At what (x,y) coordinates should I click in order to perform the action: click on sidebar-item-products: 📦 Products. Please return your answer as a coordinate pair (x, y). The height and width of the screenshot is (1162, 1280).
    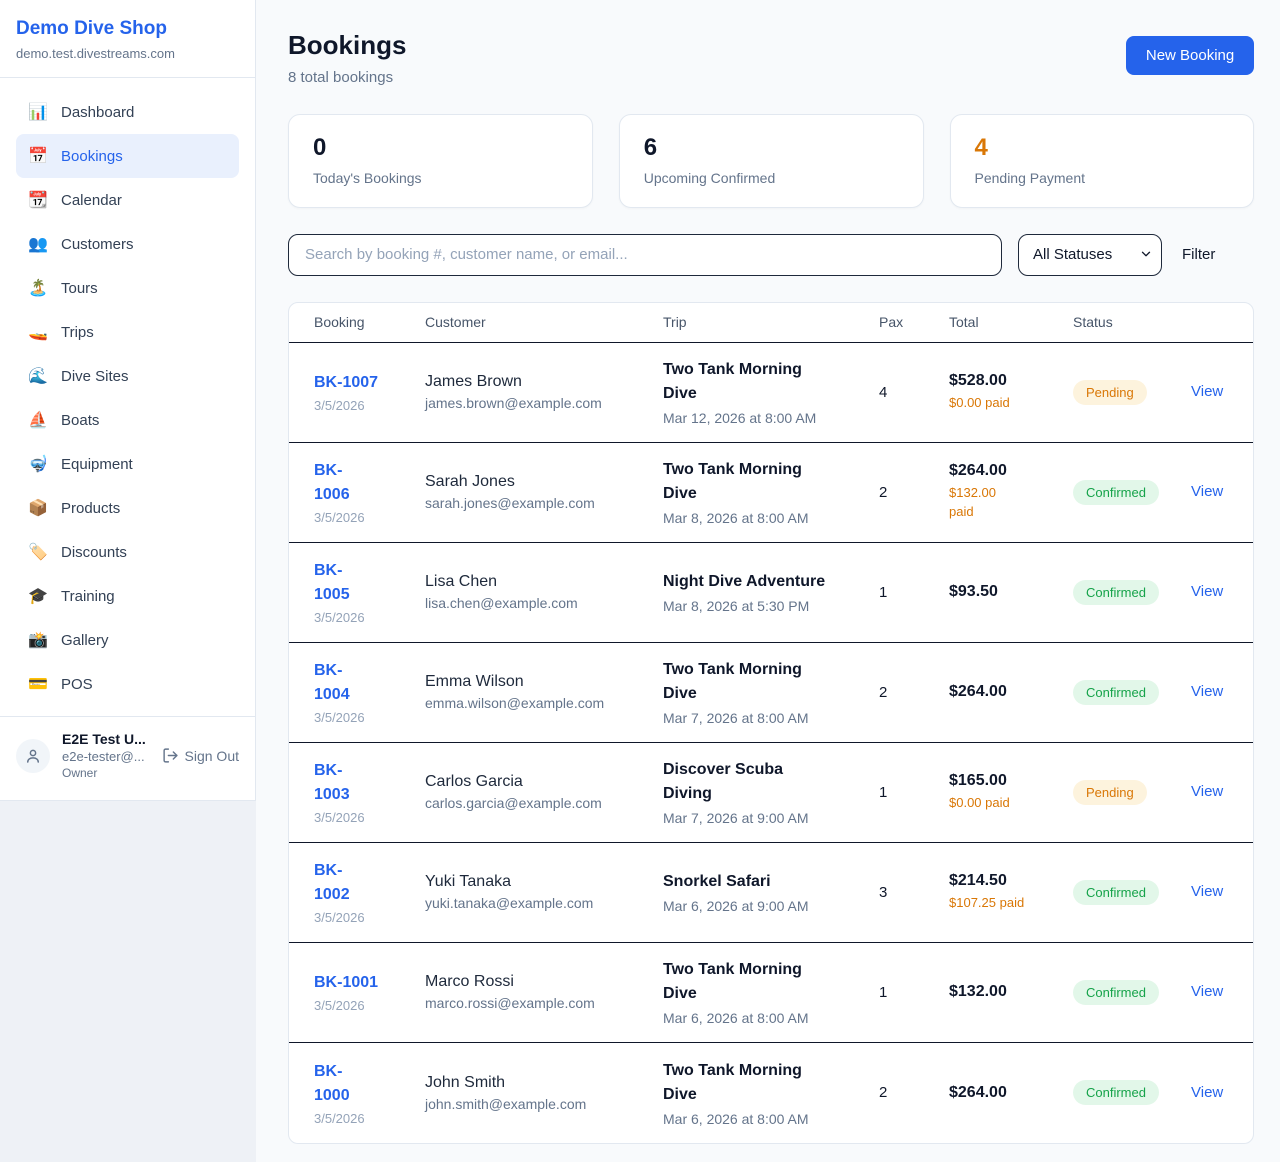
    Looking at the image, I should click on (127, 508).